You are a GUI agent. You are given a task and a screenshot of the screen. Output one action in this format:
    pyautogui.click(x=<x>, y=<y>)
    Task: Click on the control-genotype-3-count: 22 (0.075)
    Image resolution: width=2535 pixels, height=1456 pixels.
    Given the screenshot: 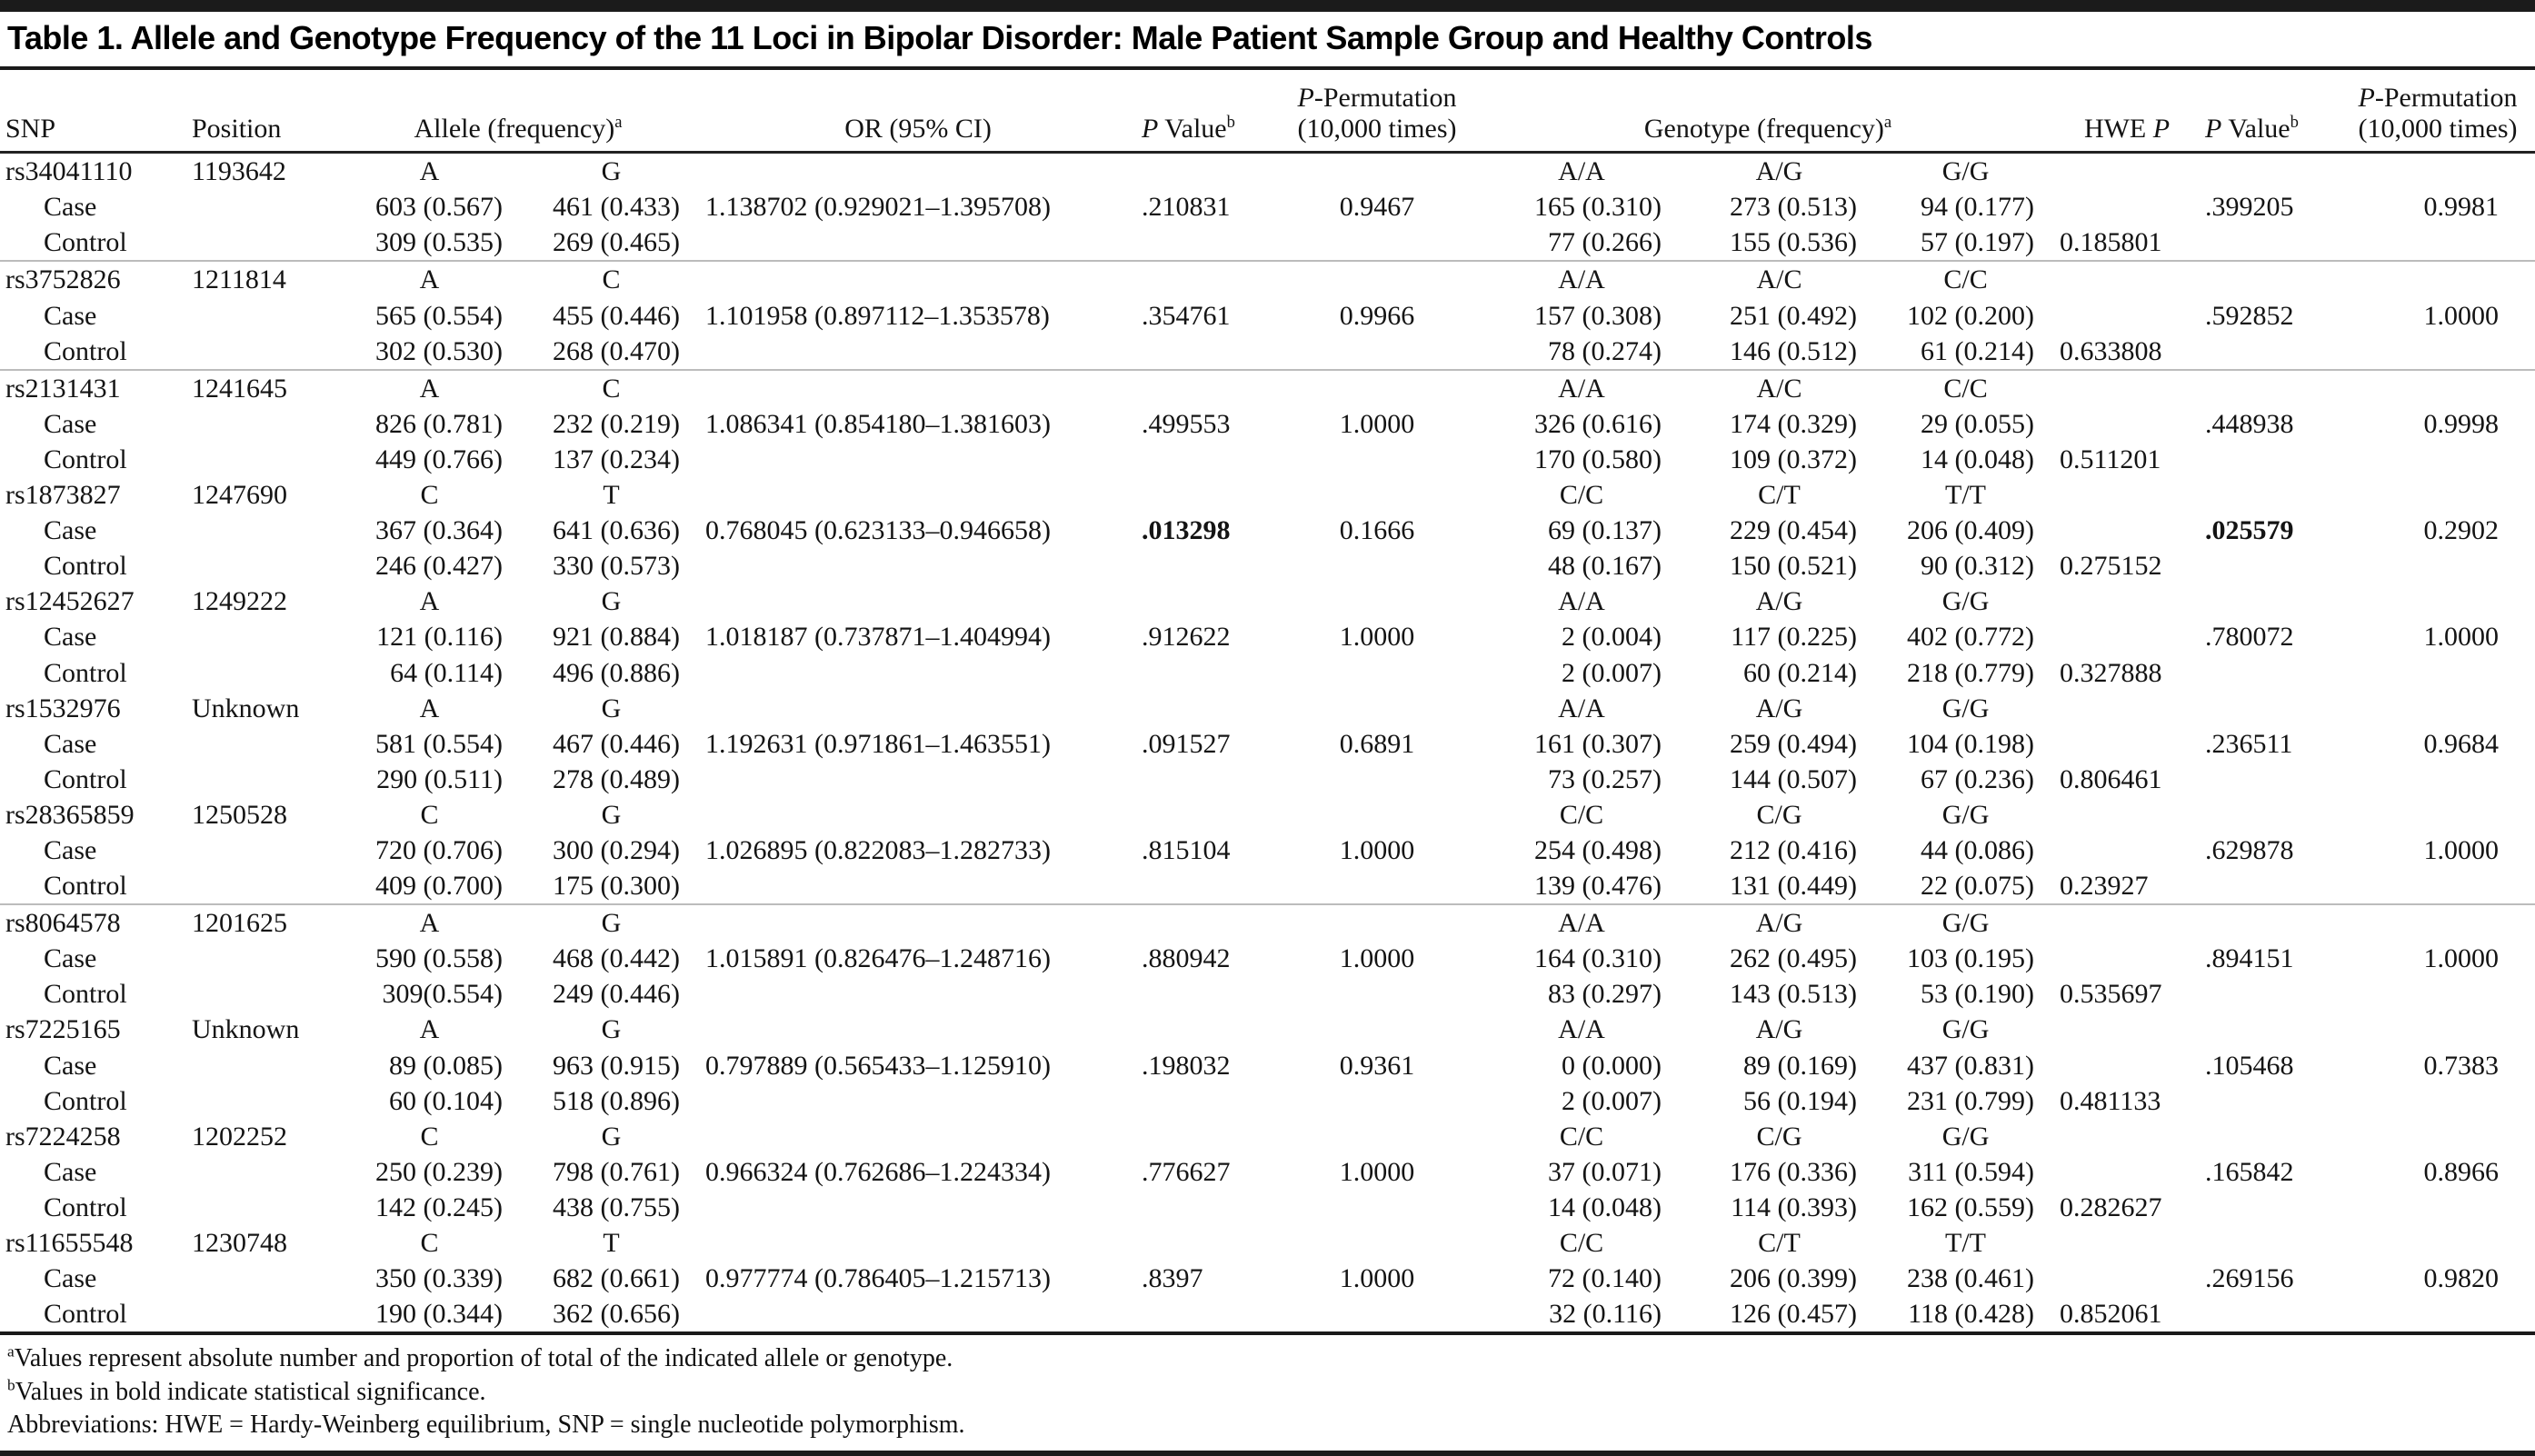 What is the action you would take?
    pyautogui.click(x=1966, y=887)
    